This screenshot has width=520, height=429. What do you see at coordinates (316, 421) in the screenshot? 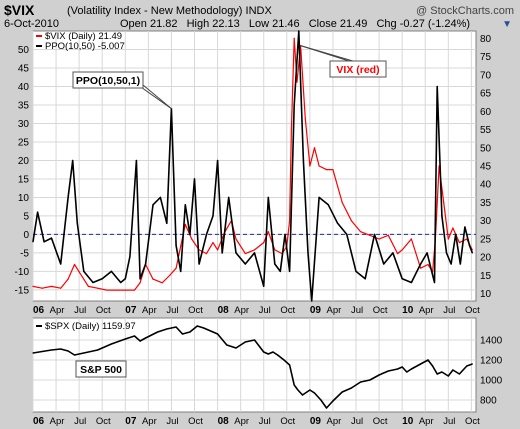
I see `spx-x-tick-label: 09` at bounding box center [316, 421].